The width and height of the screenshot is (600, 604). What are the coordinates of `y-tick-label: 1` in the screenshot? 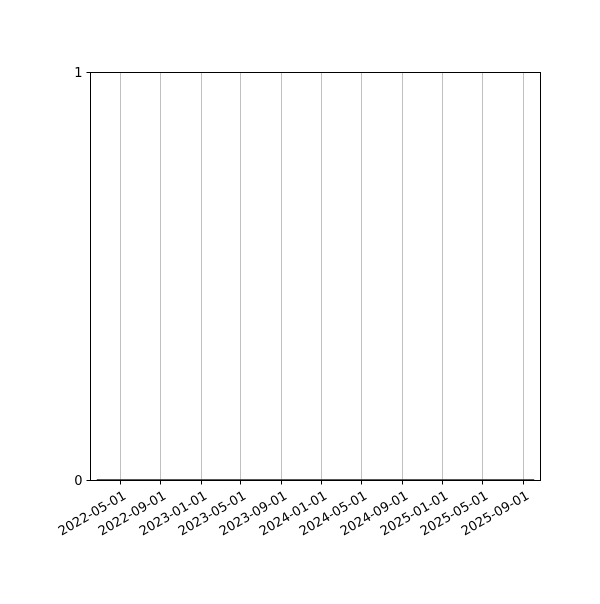 It's located at (78, 73).